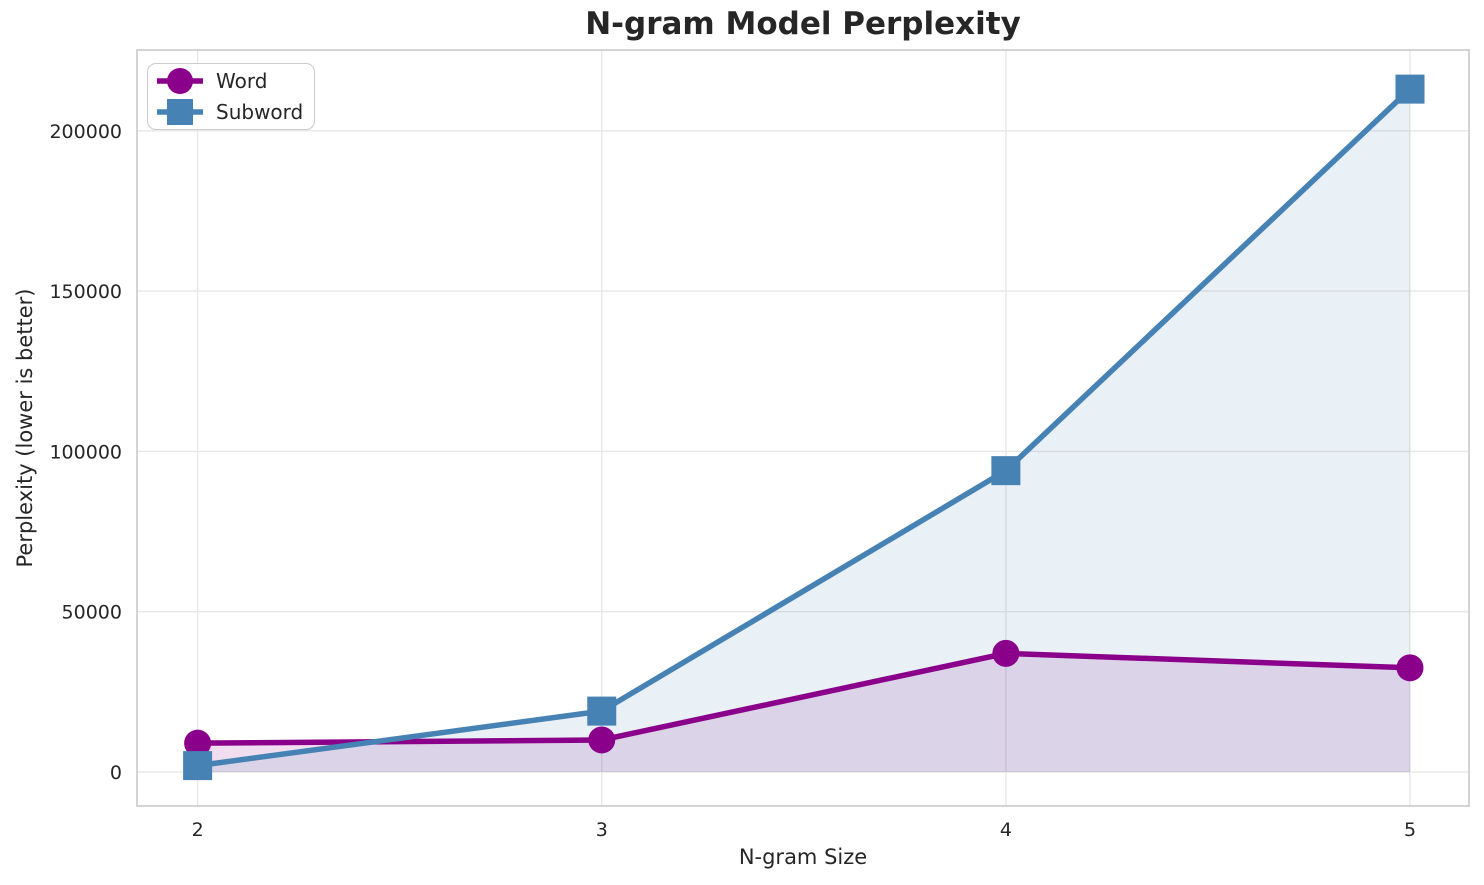  Describe the element at coordinates (85, 132) in the screenshot. I see `y-tick-label: 200000` at that location.